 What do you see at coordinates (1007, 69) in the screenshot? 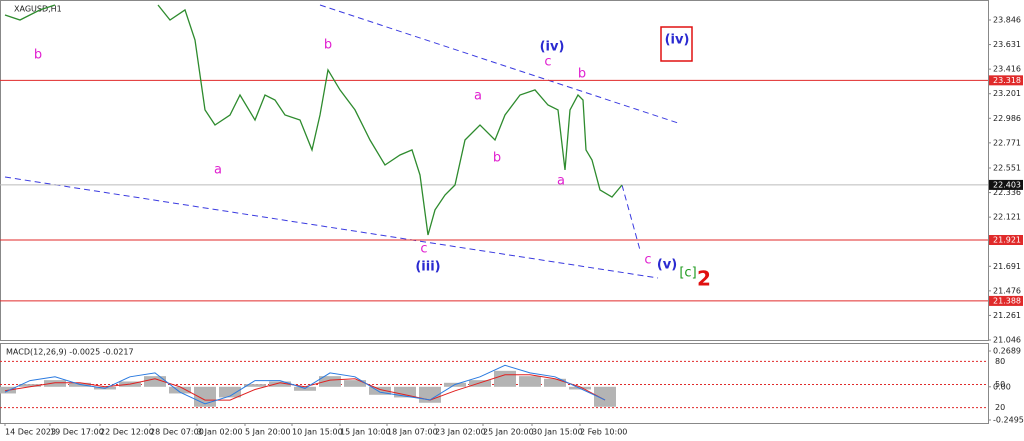
I see `y-tick-label: 23.416` at bounding box center [1007, 69].